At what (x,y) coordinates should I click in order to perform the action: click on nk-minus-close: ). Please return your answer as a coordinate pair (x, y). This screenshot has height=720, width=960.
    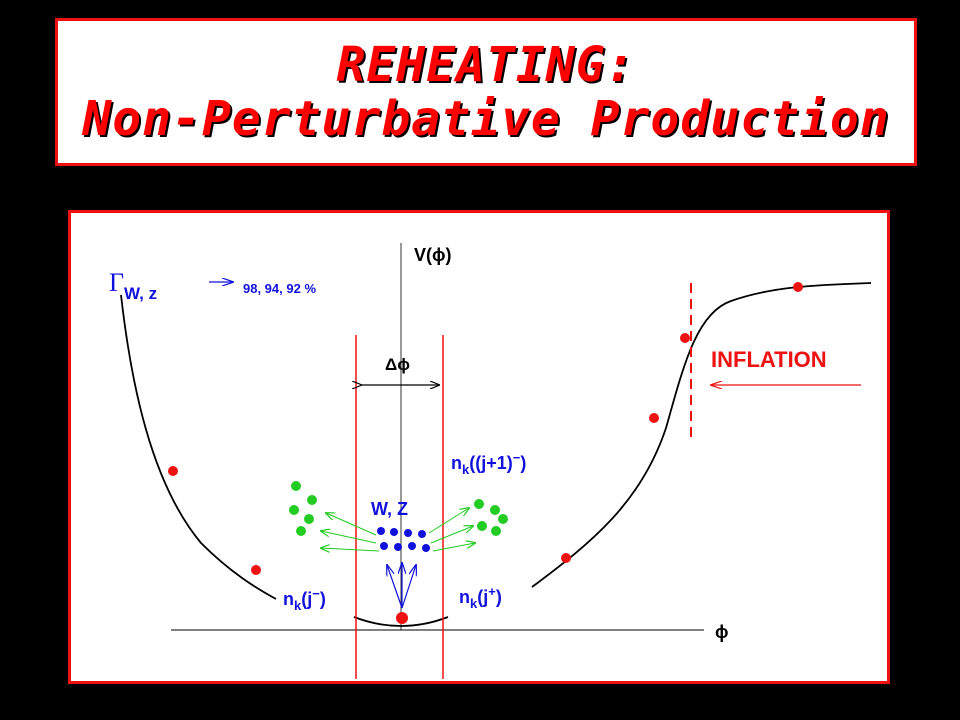
    Looking at the image, I should click on (323, 599).